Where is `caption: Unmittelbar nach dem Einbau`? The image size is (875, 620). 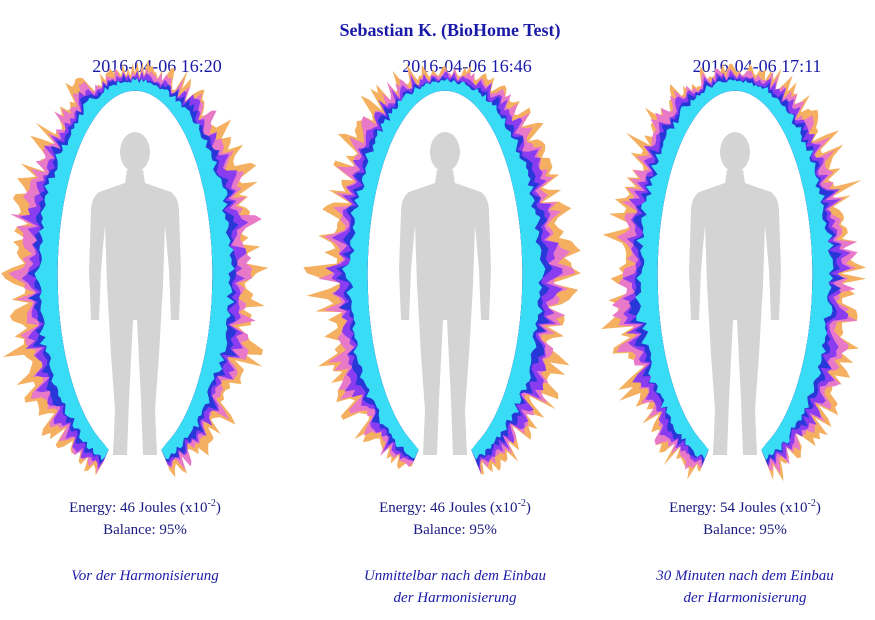 caption: Unmittelbar nach dem Einbau is located at coordinates (455, 576).